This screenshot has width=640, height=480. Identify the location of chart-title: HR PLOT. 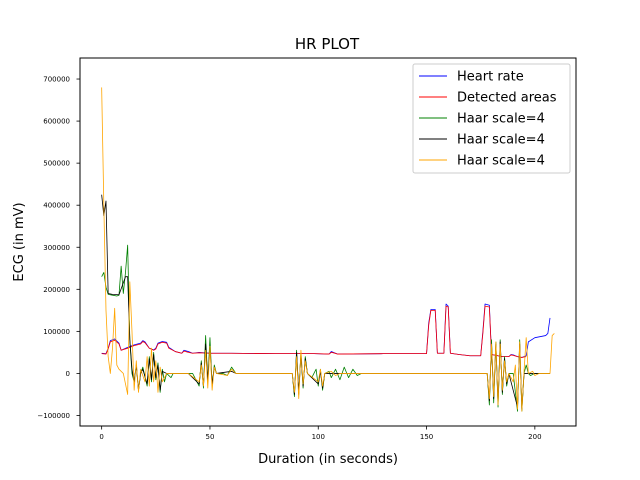
(327, 44).